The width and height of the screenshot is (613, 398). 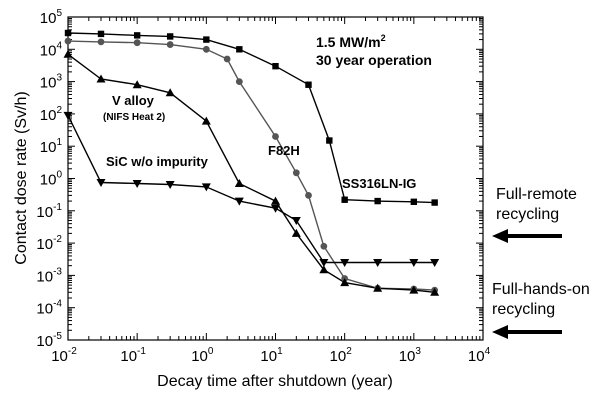 What do you see at coordinates (59, 110) in the screenshot?
I see `y-tick-label-exp: 2` at bounding box center [59, 110].